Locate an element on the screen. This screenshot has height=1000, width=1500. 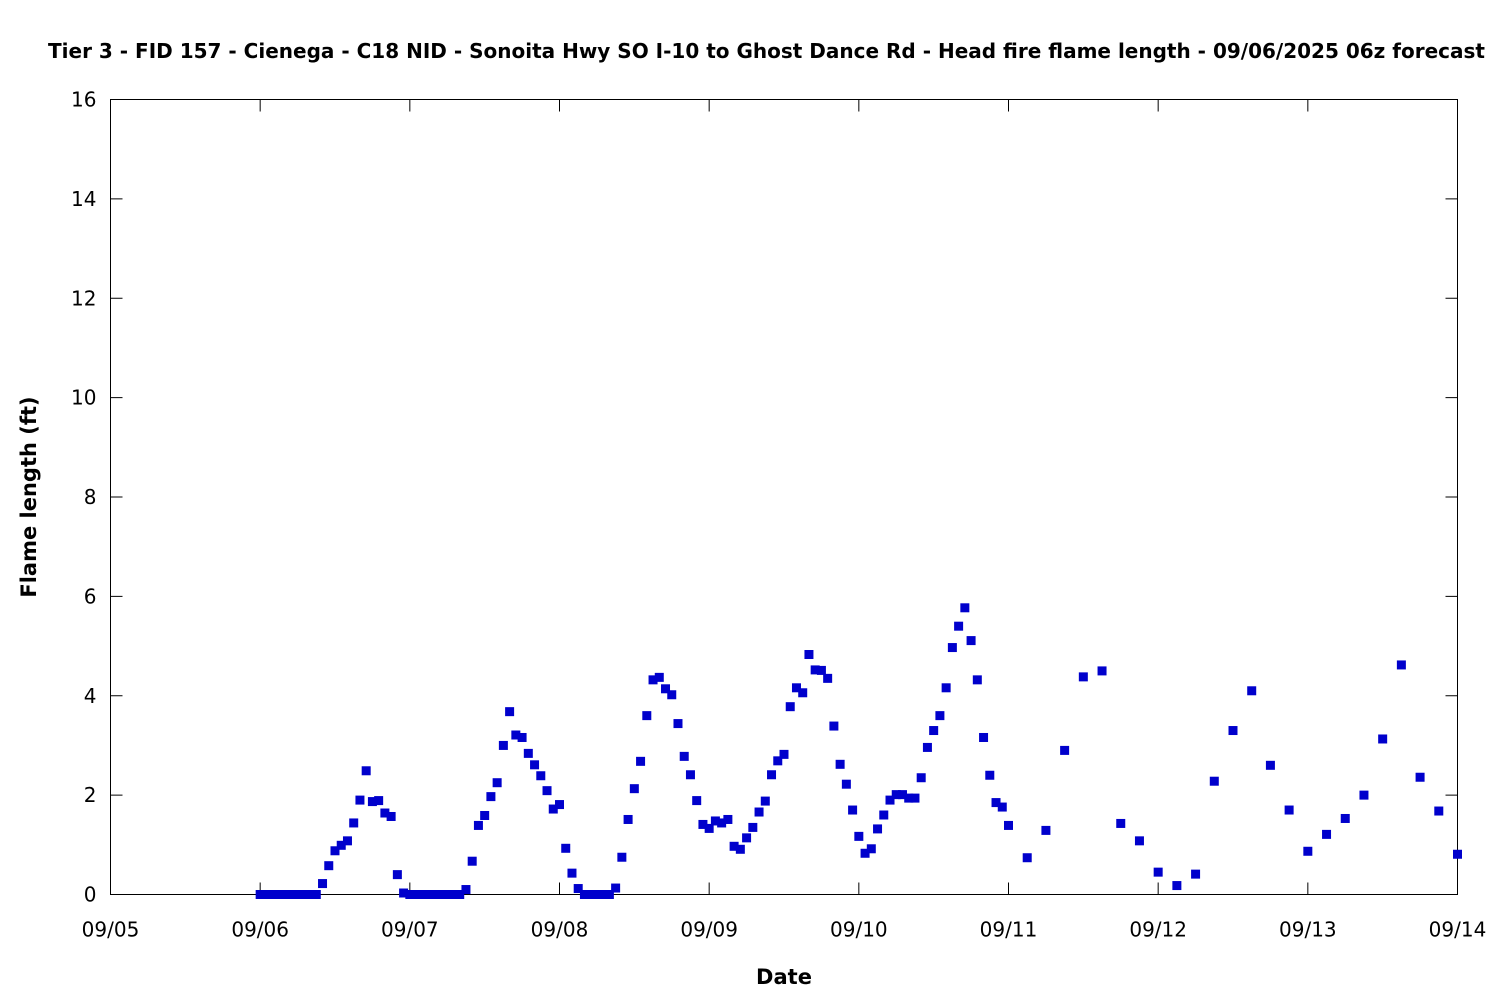
y-axis-label: Flame length (ft) is located at coordinates (29, 496).